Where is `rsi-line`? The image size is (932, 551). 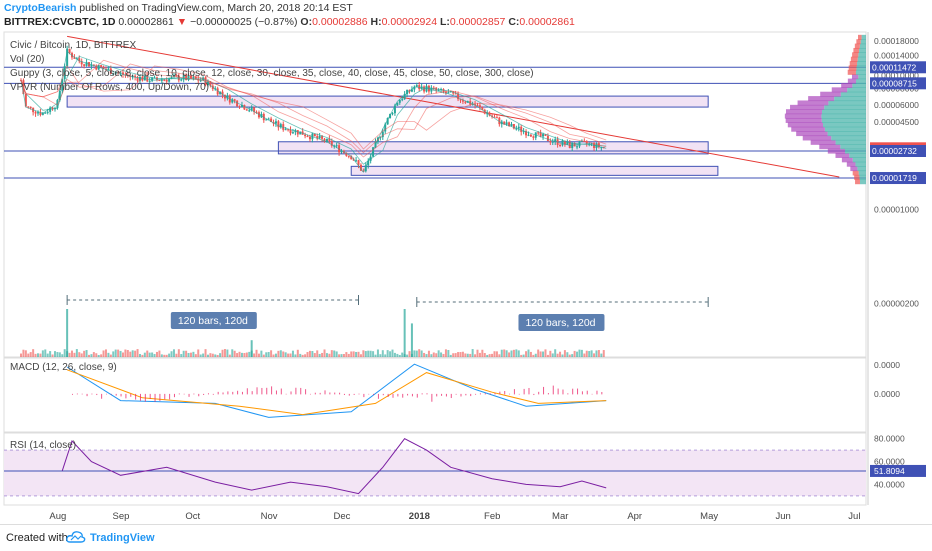 rsi-line is located at coordinates (334, 466).